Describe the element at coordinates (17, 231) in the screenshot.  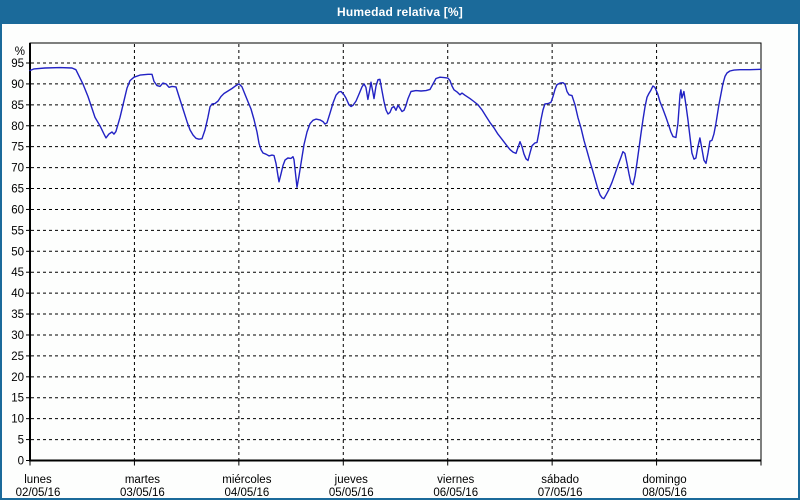
I see `y-tick-label: 55` at that location.